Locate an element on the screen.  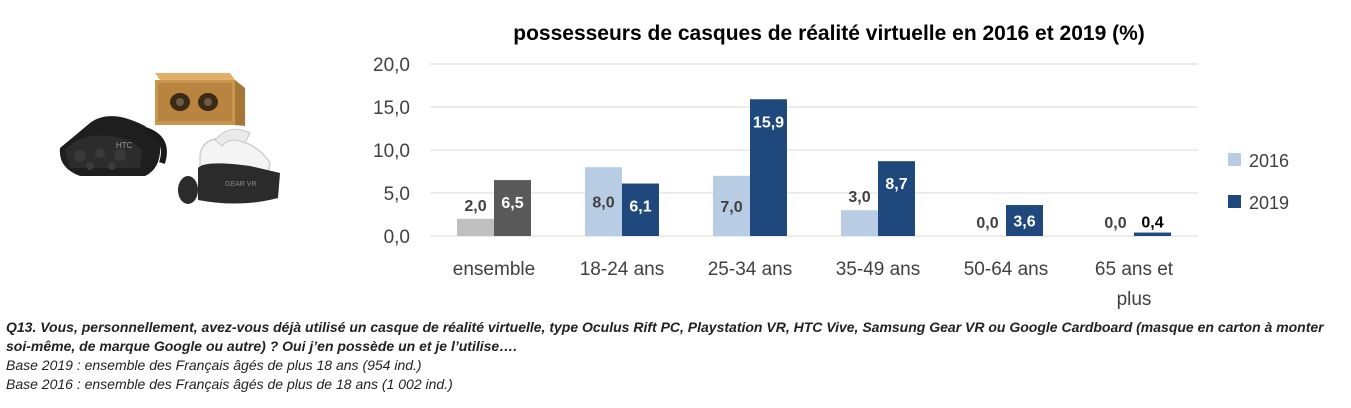
svg-text: GEAR VR is located at coordinates (241, 184).